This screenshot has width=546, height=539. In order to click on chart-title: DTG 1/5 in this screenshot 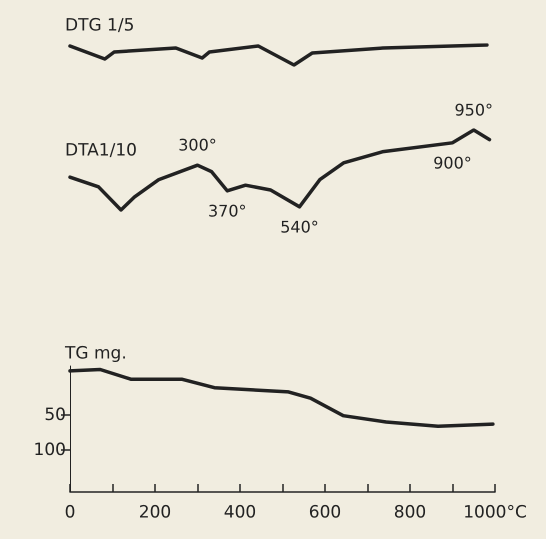, I will do `click(99, 26)`.